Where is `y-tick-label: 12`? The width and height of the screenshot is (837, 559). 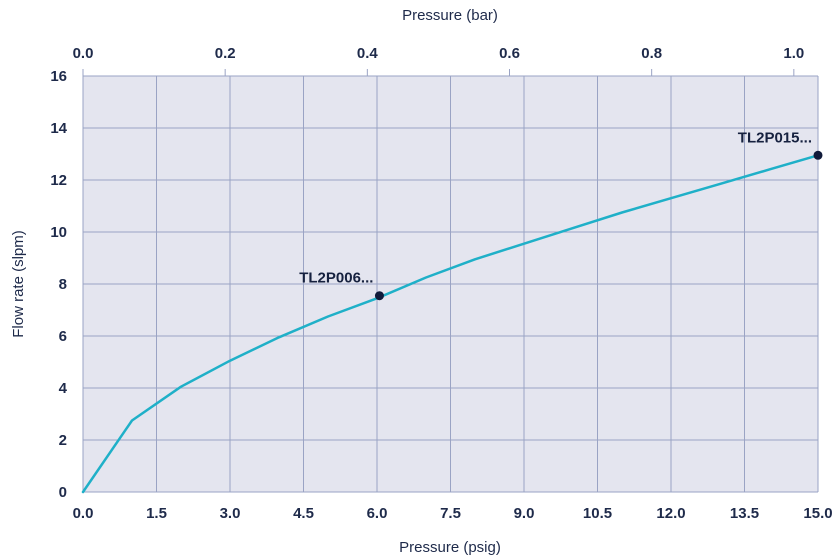 y-tick-label: 12 is located at coordinates (58, 180).